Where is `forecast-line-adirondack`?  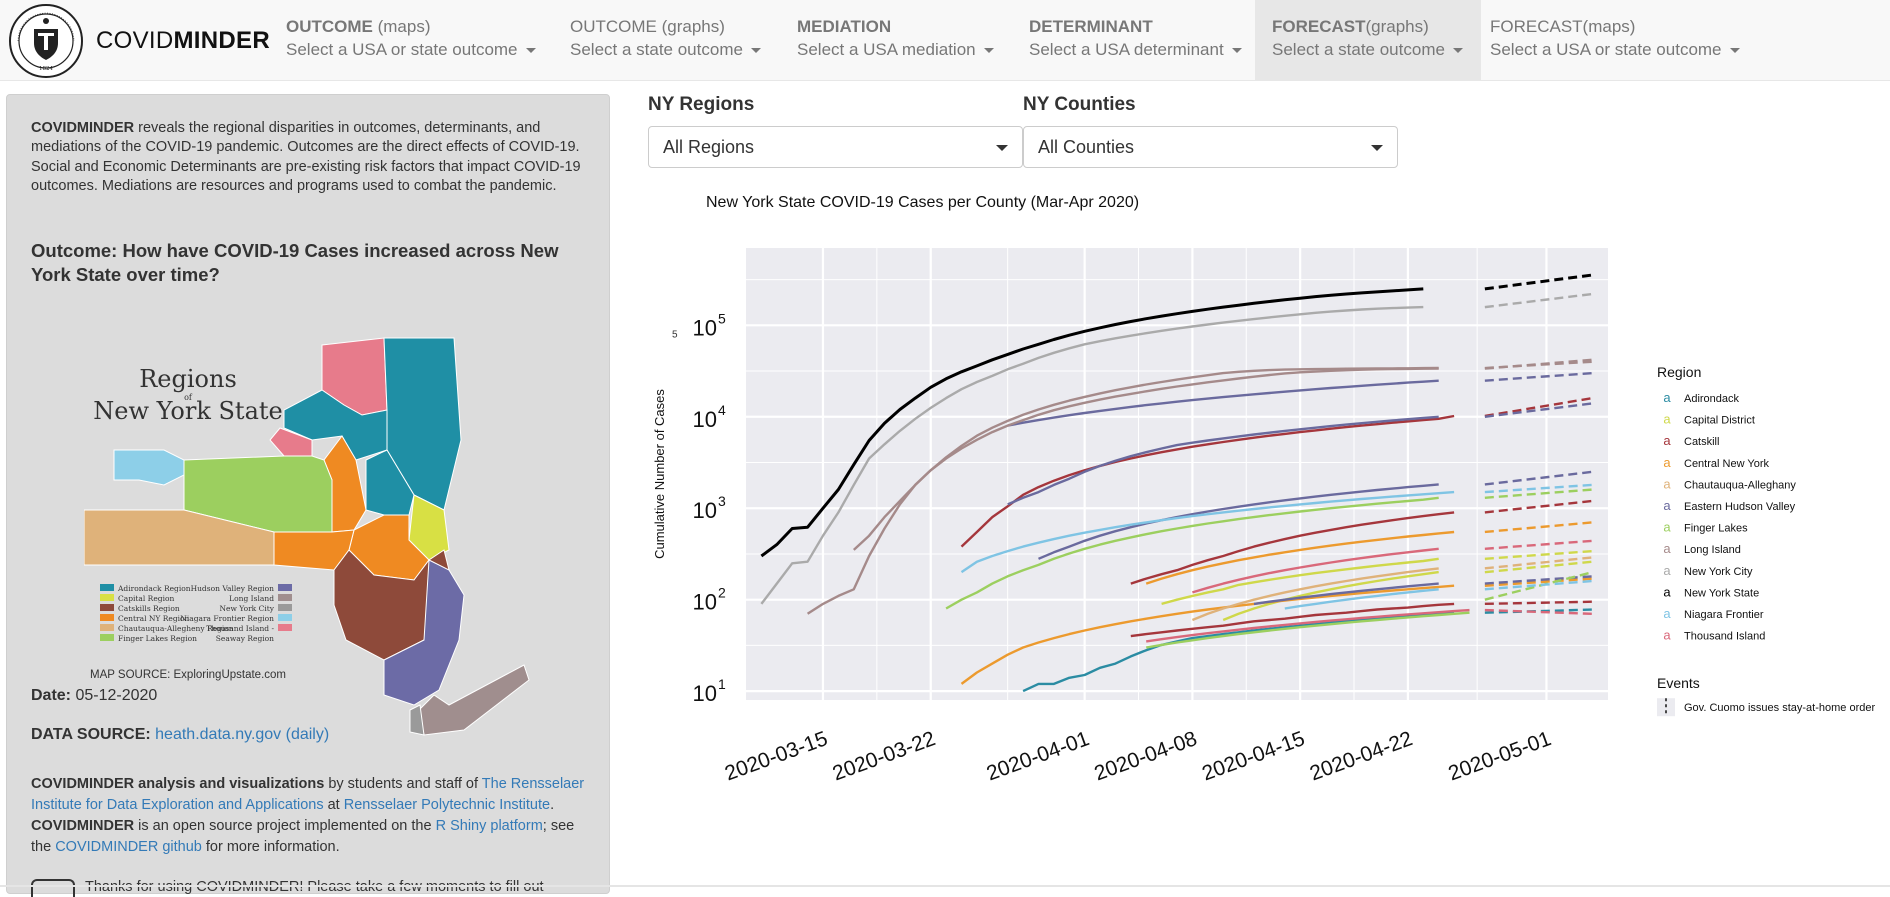
forecast-line-adirondack is located at coordinates (1538, 611).